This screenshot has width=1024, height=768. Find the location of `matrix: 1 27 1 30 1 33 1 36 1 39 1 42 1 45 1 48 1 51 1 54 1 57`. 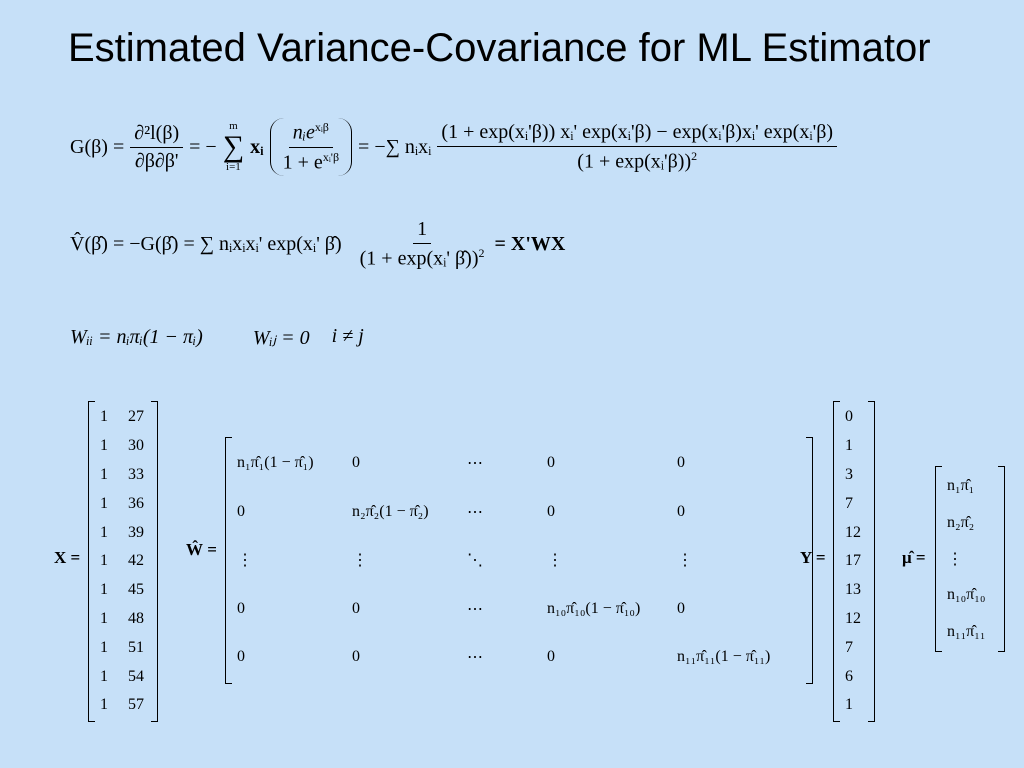

matrix: 1 27 1 30 1 33 1 36 1 39 1 42 1 45 1 48 1 51 1 54 1 57 is located at coordinates (123, 561).